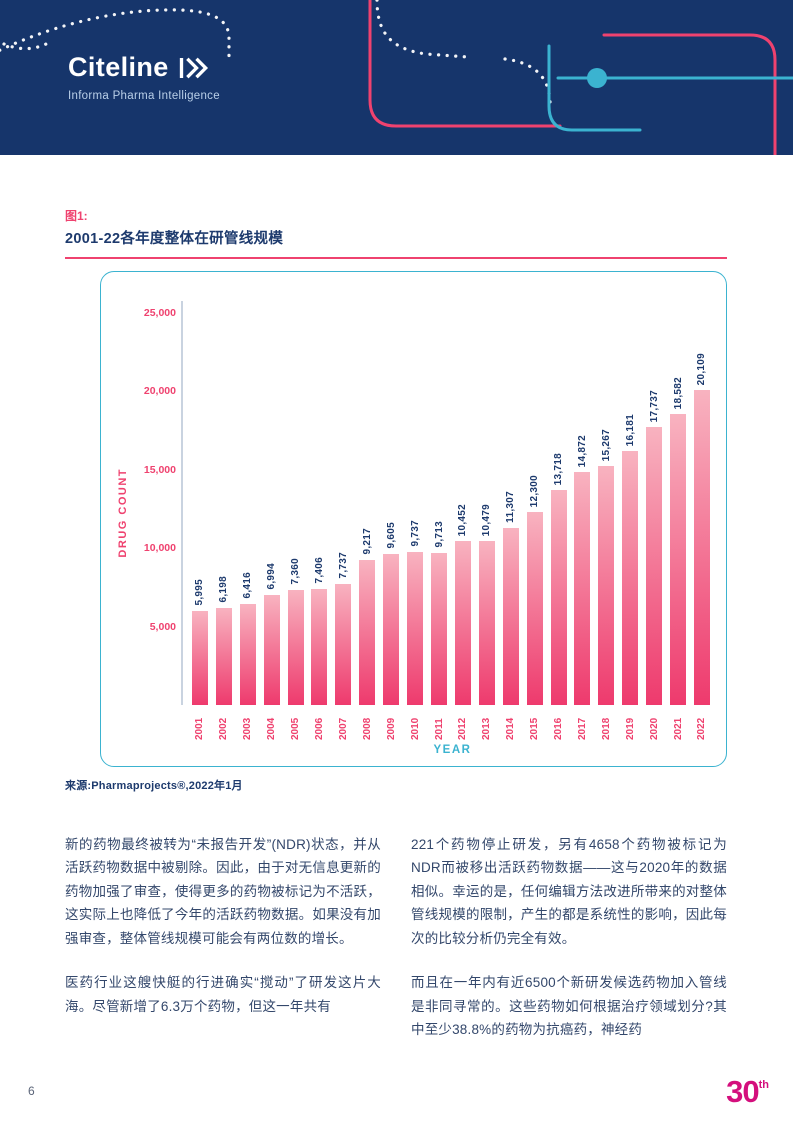 This screenshot has width=793, height=1122. Describe the element at coordinates (248, 728) in the screenshot. I see `x-tick-label: 2003` at that location.